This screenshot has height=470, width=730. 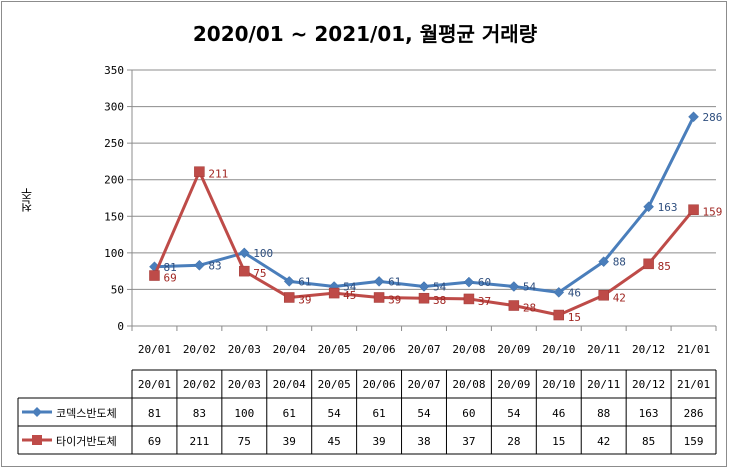 What do you see at coordinates (484, 301) in the screenshot?
I see `data-label: 37` at bounding box center [484, 301].